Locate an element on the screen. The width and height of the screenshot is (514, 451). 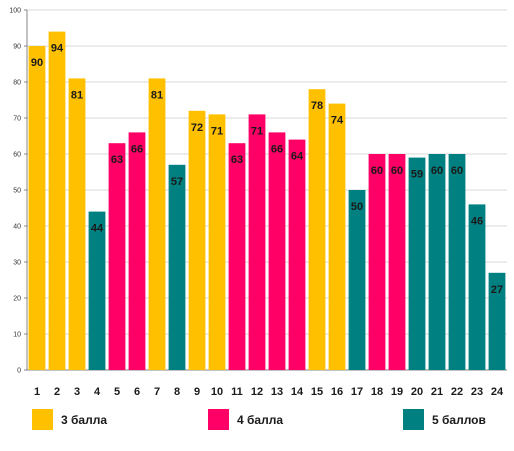
y-tick-label: 40 is located at coordinates (17, 227).